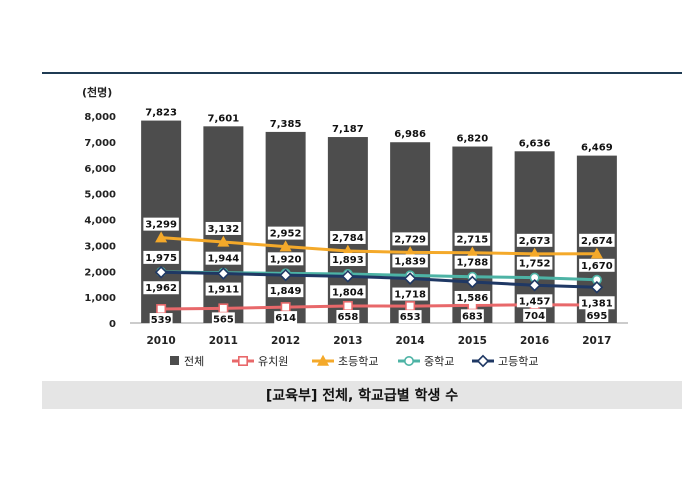  Describe the element at coordinates (194, 361) in the screenshot. I see `legend-total-label: 전체` at that location.